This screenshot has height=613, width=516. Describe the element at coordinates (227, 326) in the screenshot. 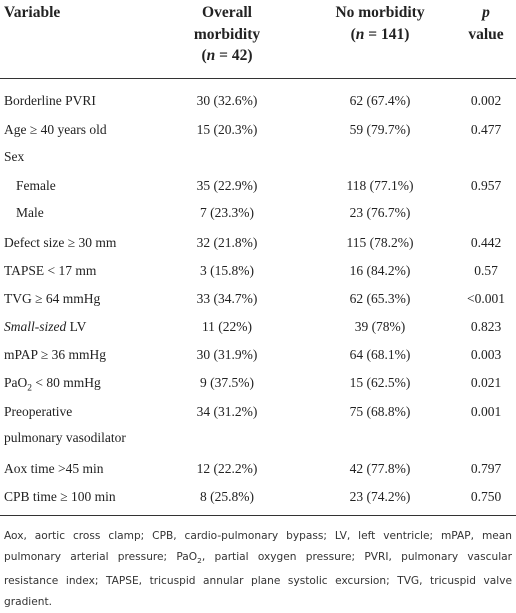

I see `cell-value: 11 (22%)` at that location.